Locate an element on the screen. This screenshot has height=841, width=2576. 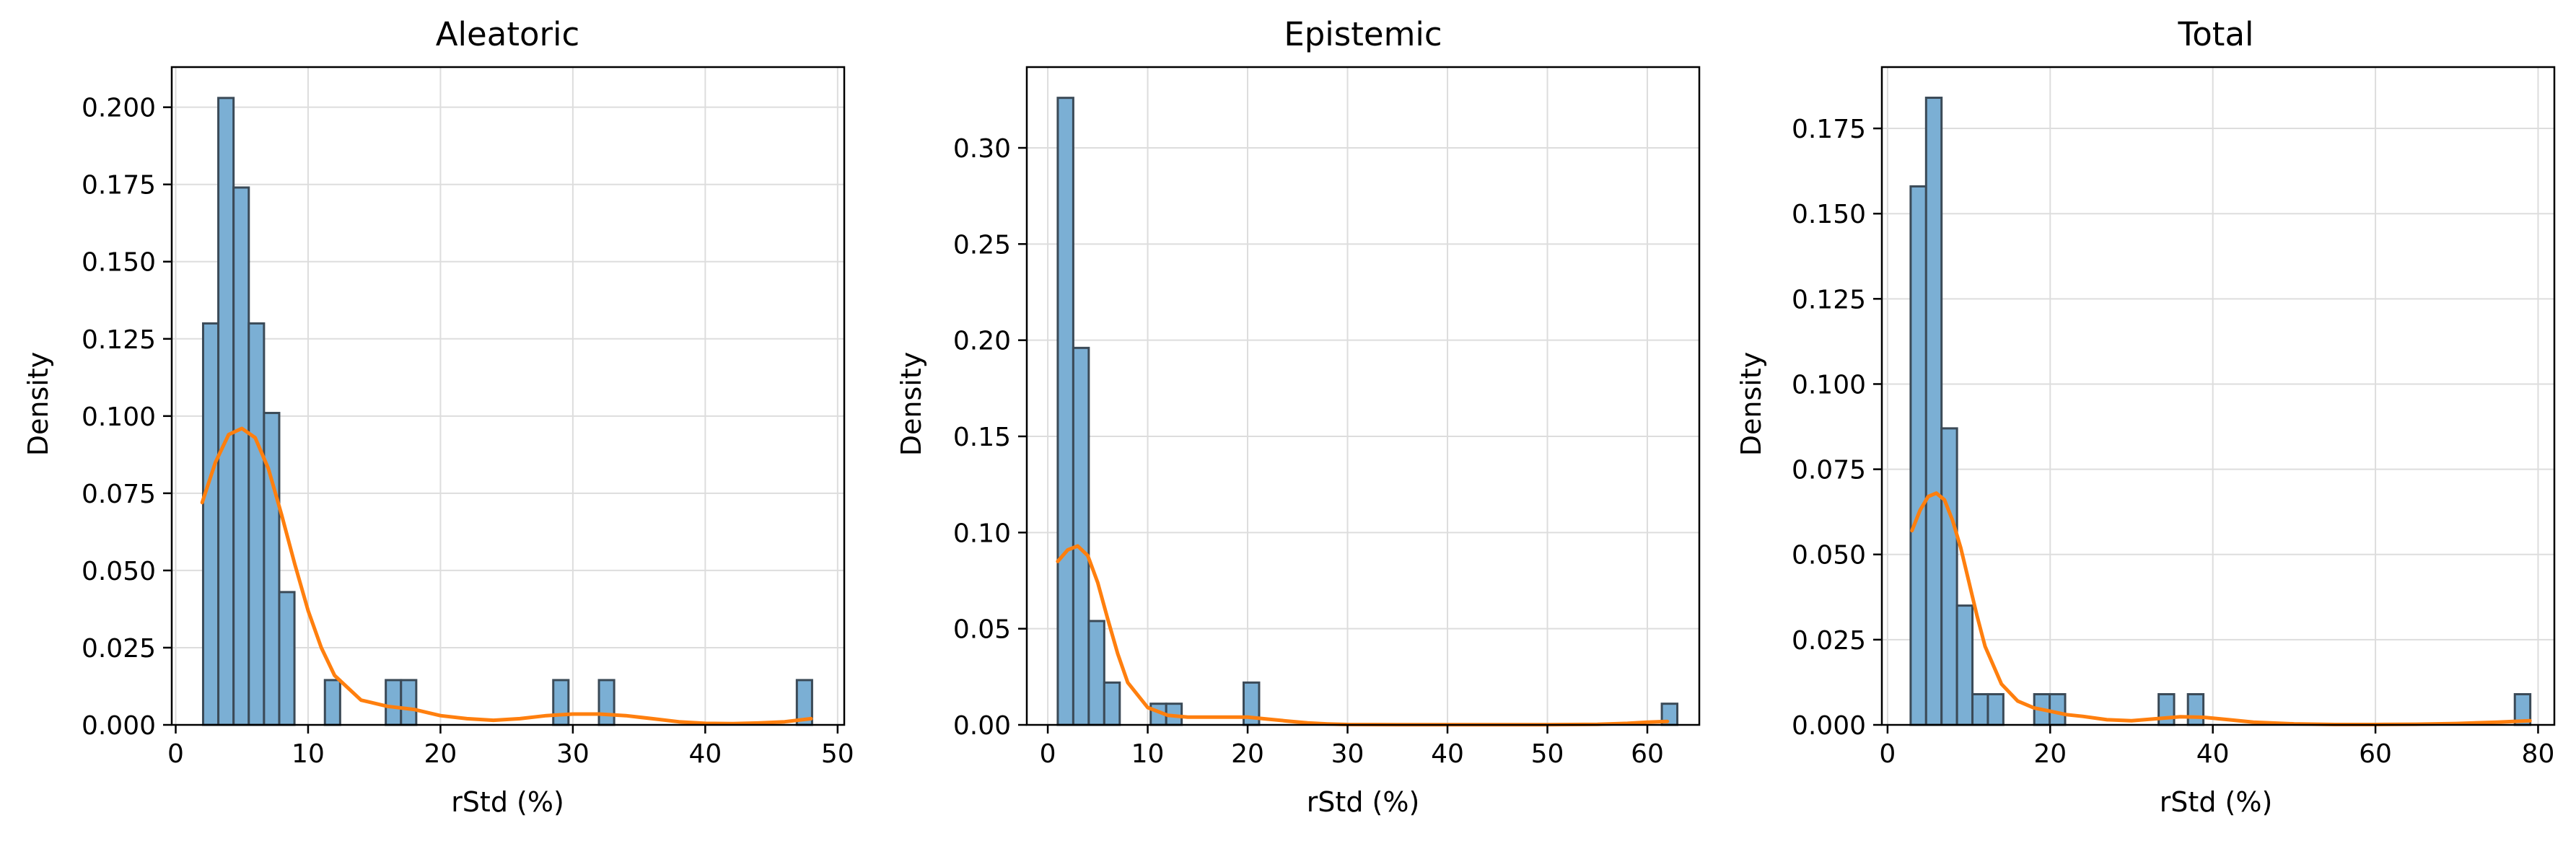
y-tick-label: 0.15 is located at coordinates (982, 437).